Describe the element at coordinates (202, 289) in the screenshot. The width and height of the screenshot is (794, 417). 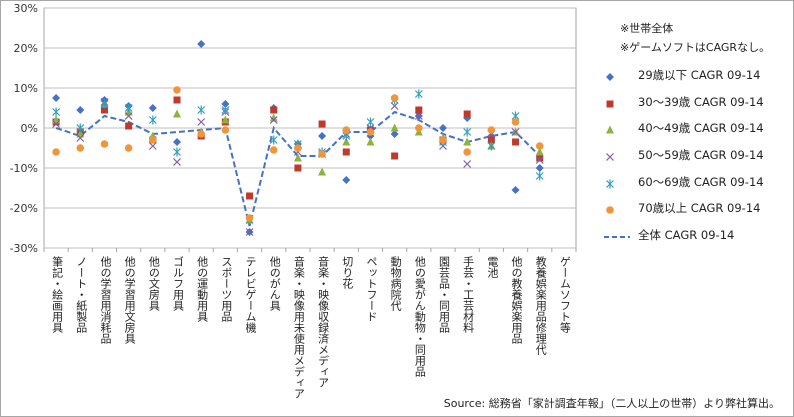
I see `category-label: 他の運動用具` at that location.